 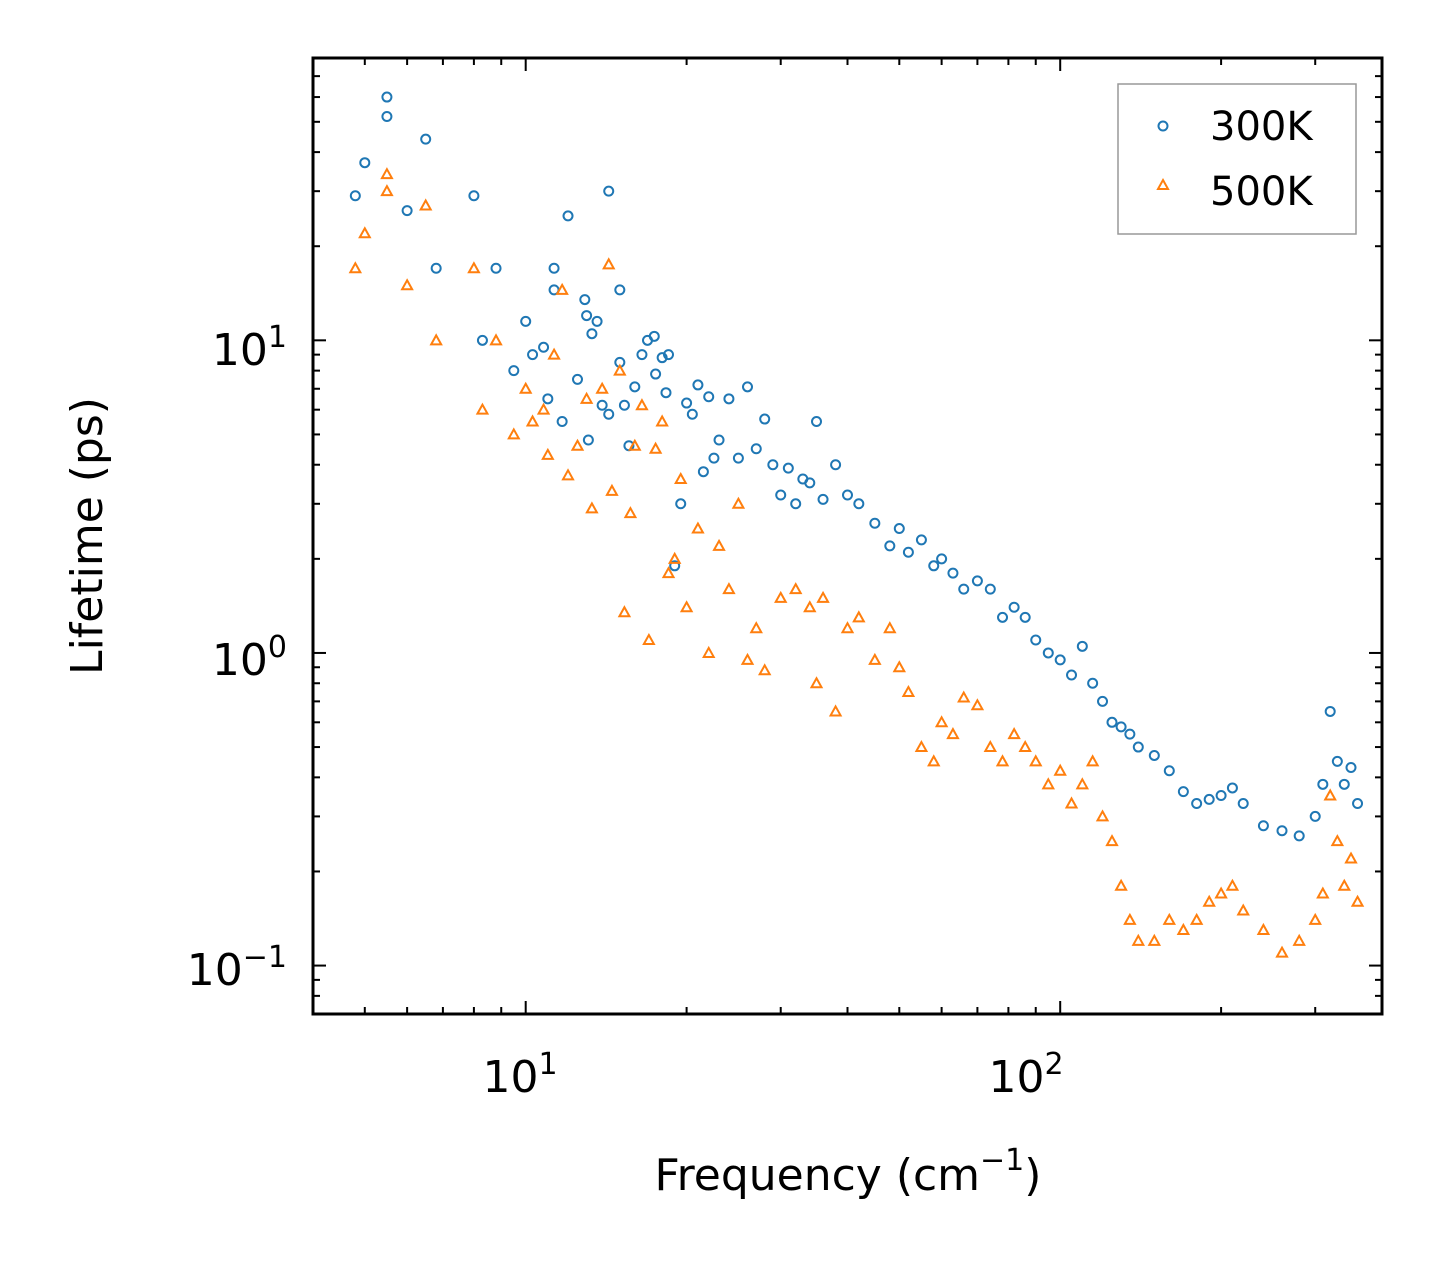 I want to click on x-tick-label-10: 101, so click(x=519, y=1075).